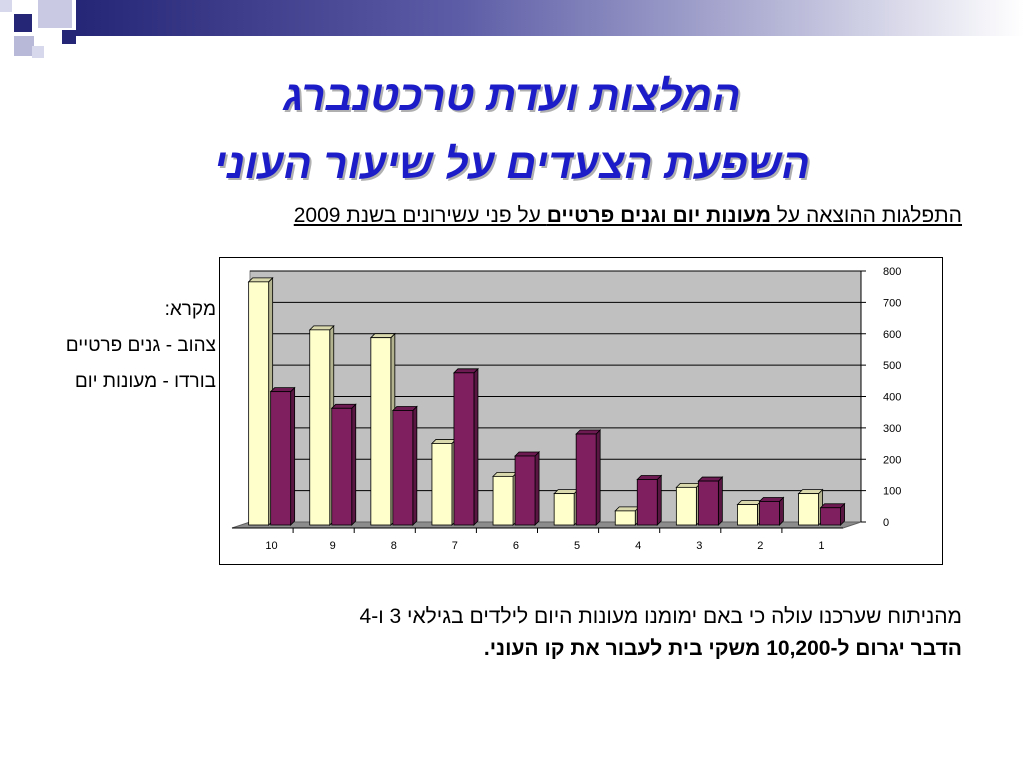 The image size is (1024, 768). I want to click on slide-title-line2: השפעת הצעדים על שיעור העוני, so click(512, 163).